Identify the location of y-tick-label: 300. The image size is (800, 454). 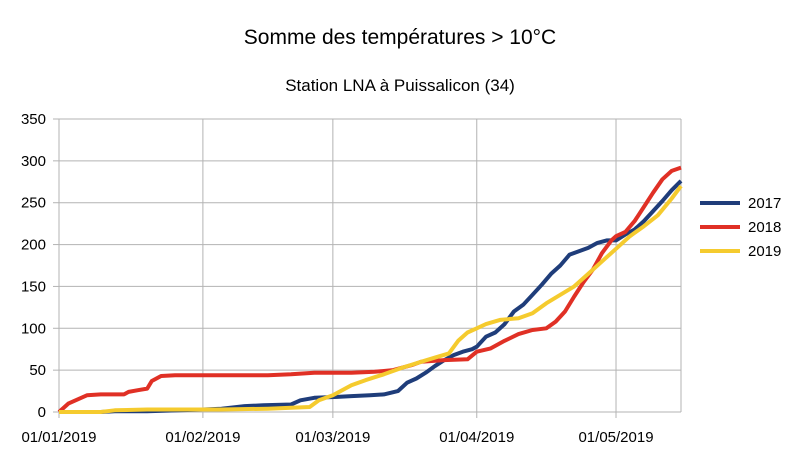
(33, 161).